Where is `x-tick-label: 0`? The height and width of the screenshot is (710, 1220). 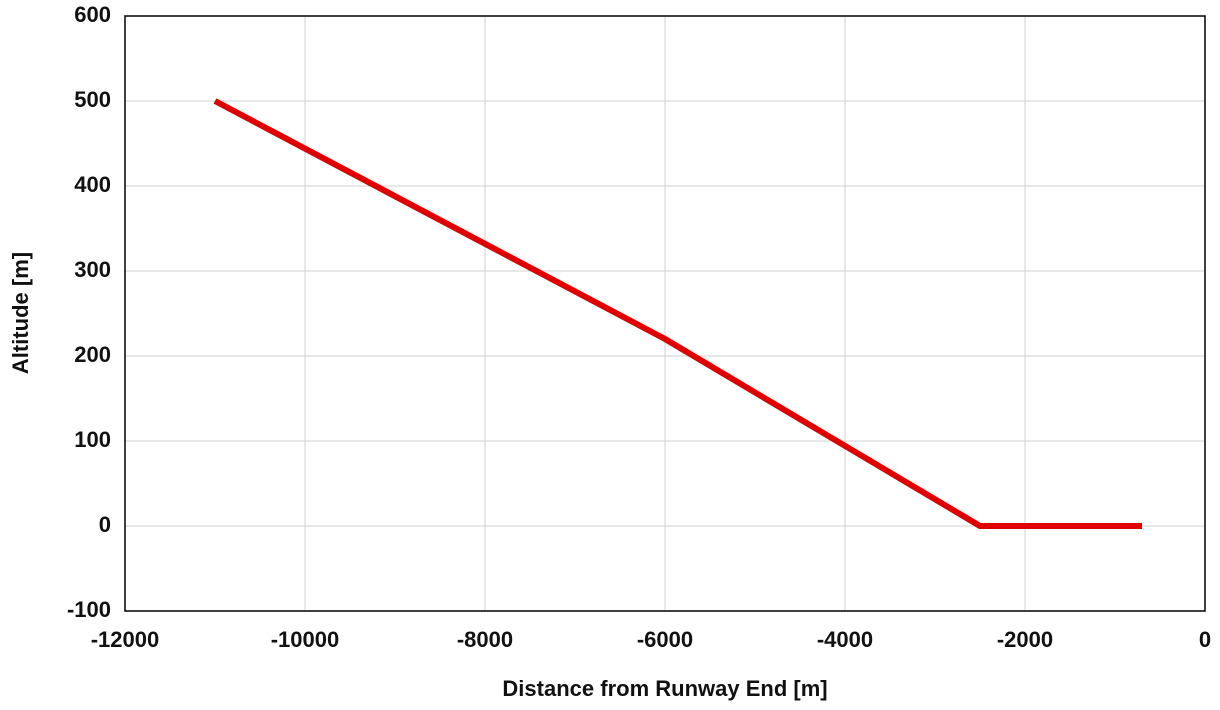 x-tick-label: 0 is located at coordinates (1205, 639).